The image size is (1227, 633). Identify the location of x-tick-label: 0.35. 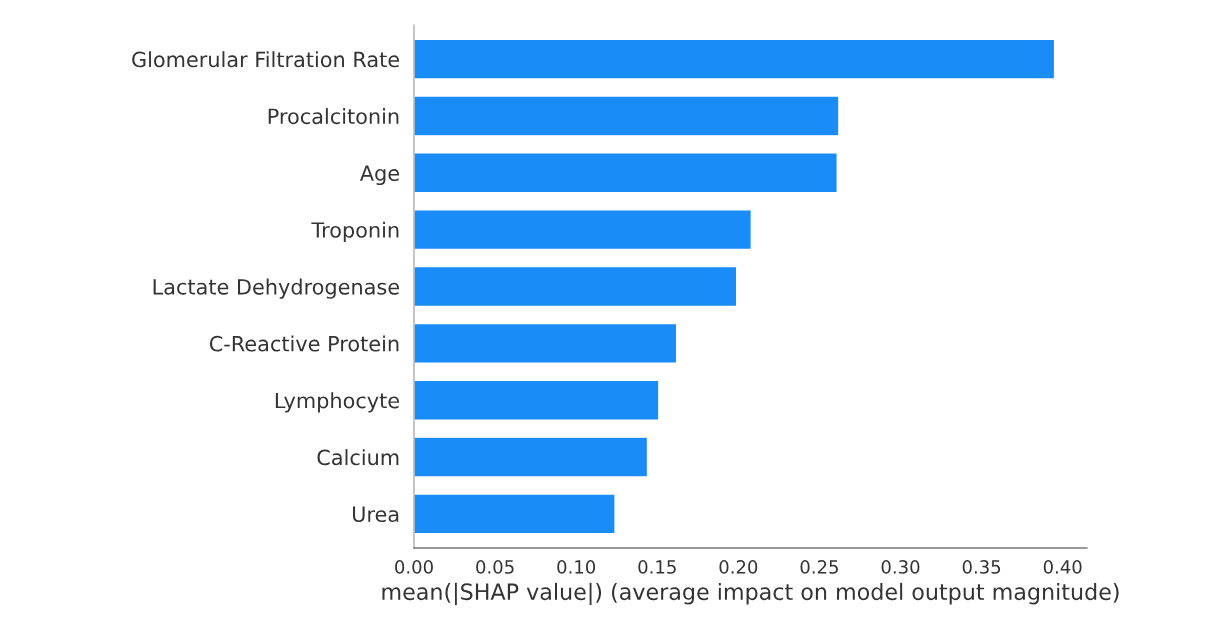
(981, 567).